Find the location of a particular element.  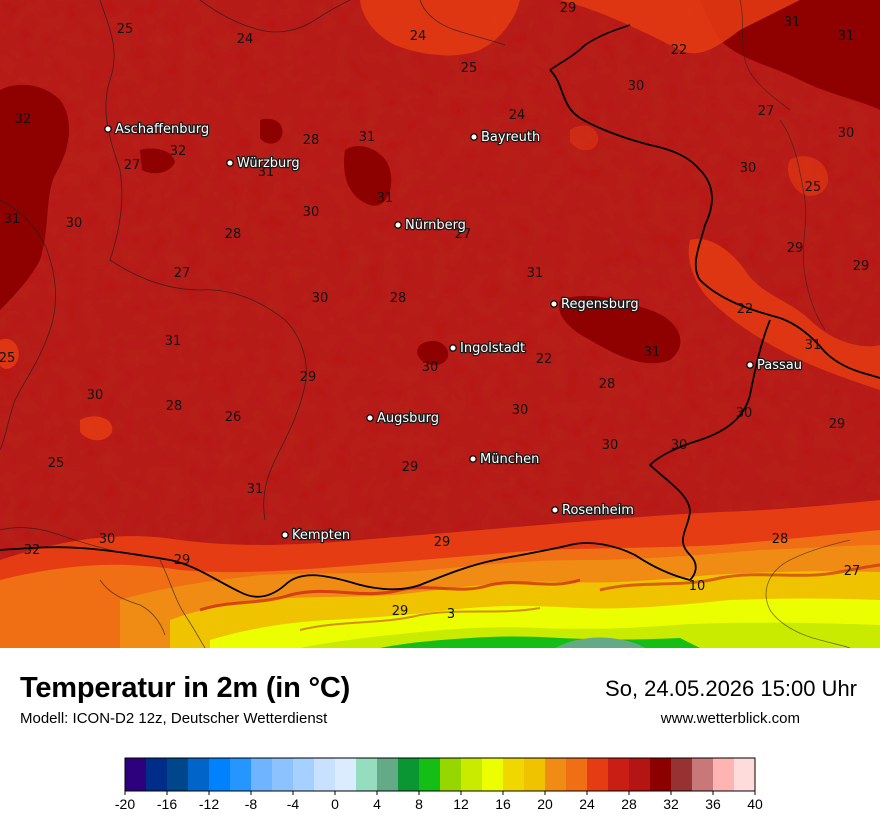

legend-tick-label: 8 is located at coordinates (419, 804).